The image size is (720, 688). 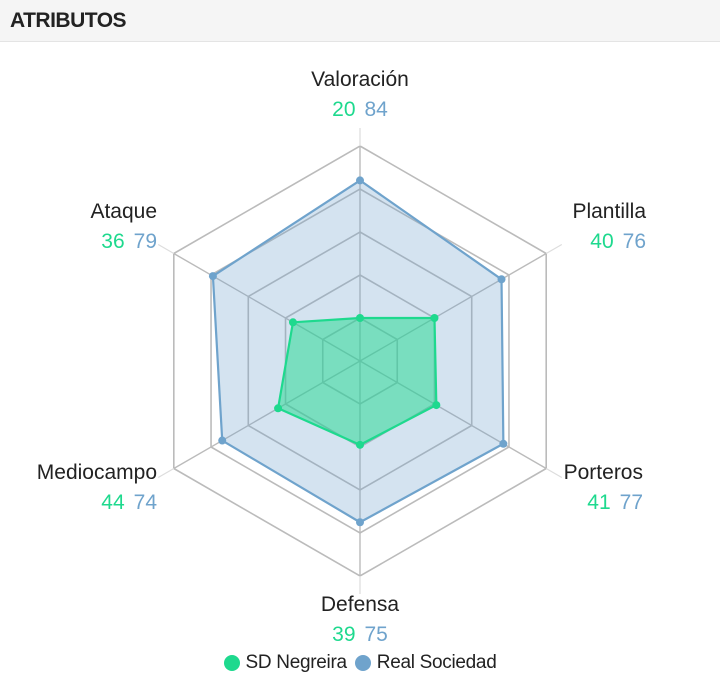 I want to click on value-team-a: 40, so click(x=601, y=241).